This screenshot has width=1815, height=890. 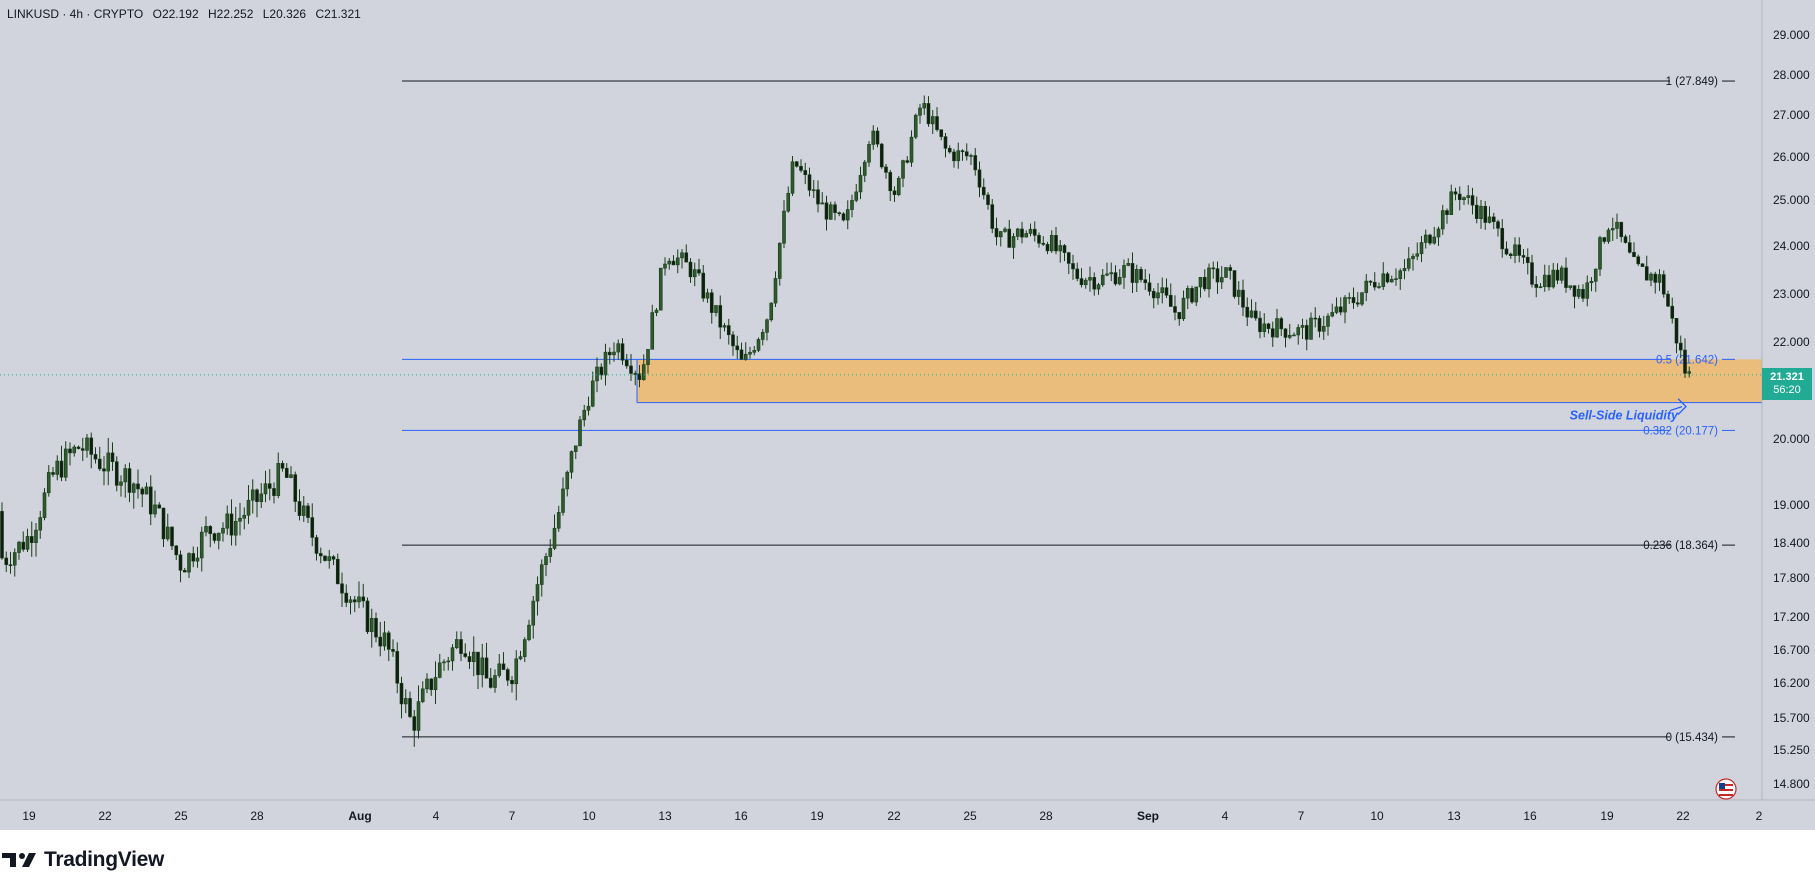 What do you see at coordinates (1791, 718) in the screenshot?
I see `y-tick-label: 15.700` at bounding box center [1791, 718].